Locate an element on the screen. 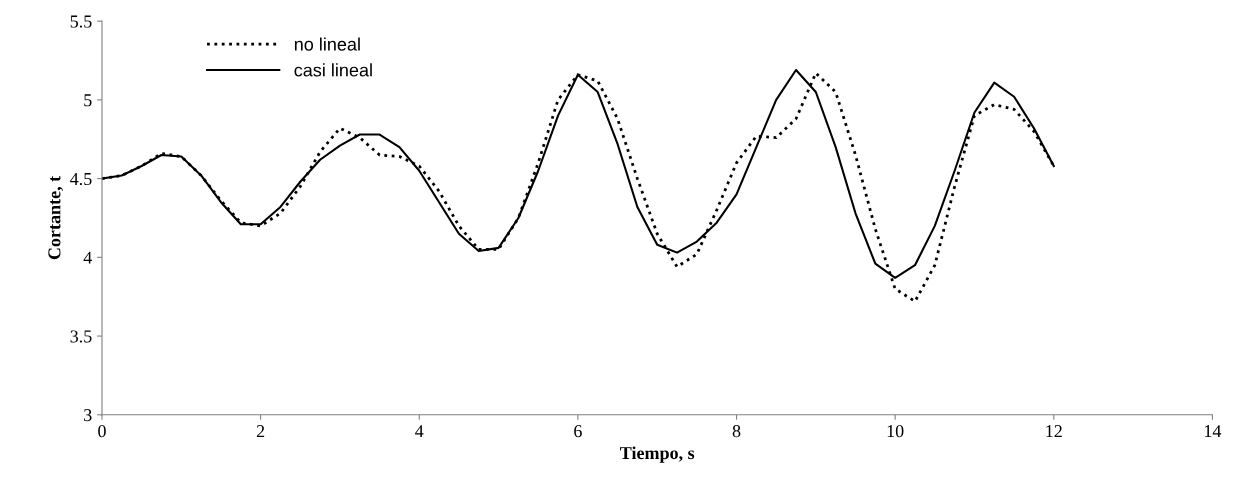 Image resolution: width=1259 pixels, height=504 pixels. x-axis-title: Tiempo, s is located at coordinates (657, 454).